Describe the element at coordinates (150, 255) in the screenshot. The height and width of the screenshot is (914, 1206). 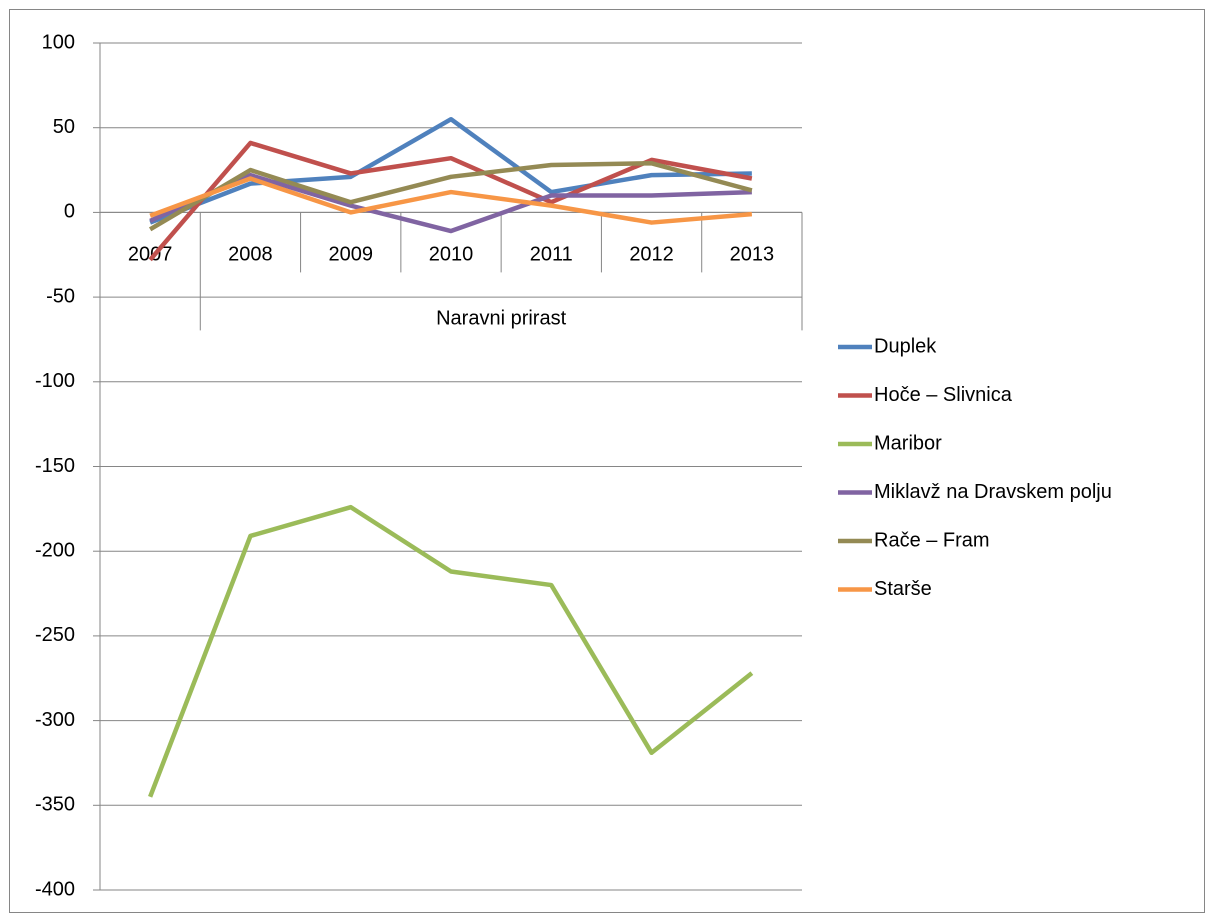
I see `x-tick-label: 2007` at that location.